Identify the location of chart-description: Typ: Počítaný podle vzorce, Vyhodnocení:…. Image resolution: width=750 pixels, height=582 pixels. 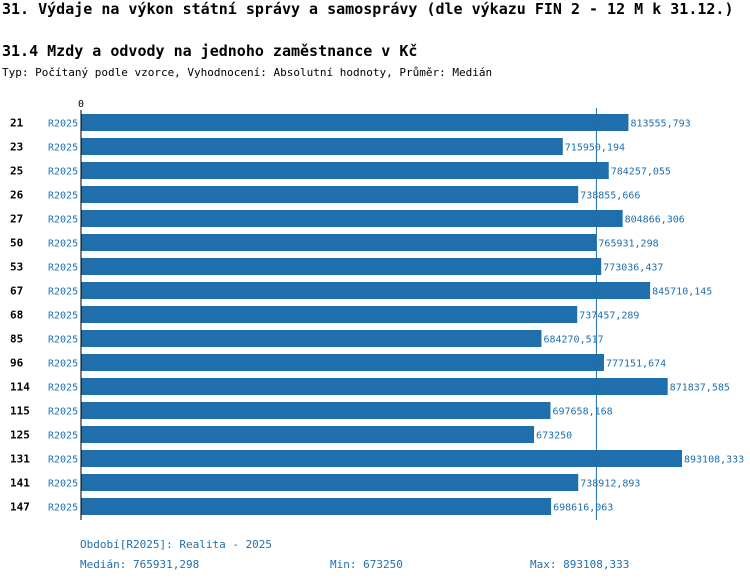
(247, 72).